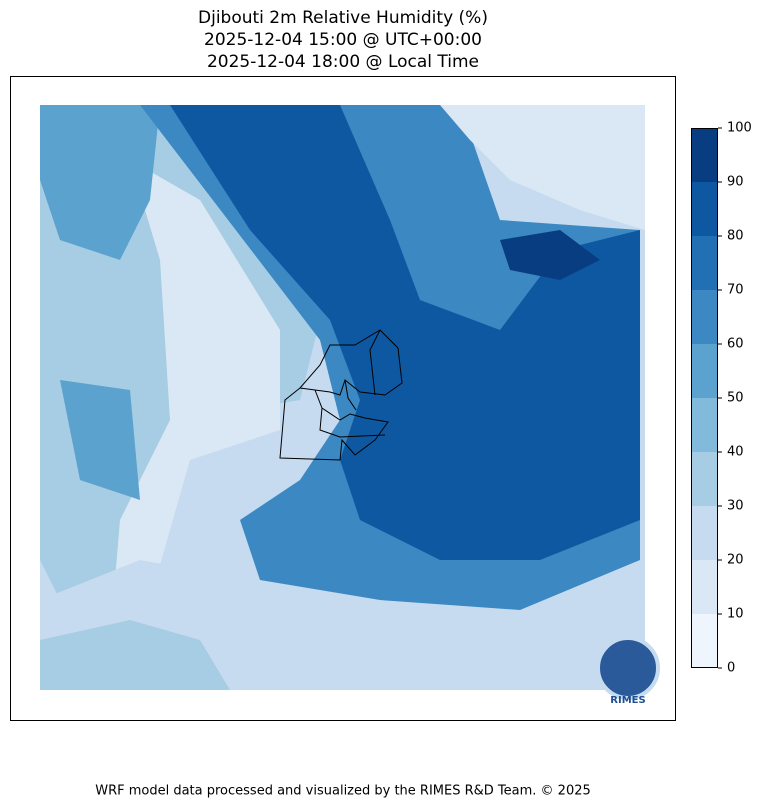  What do you see at coordinates (341, 395) in the screenshot?
I see `country-border` at bounding box center [341, 395].